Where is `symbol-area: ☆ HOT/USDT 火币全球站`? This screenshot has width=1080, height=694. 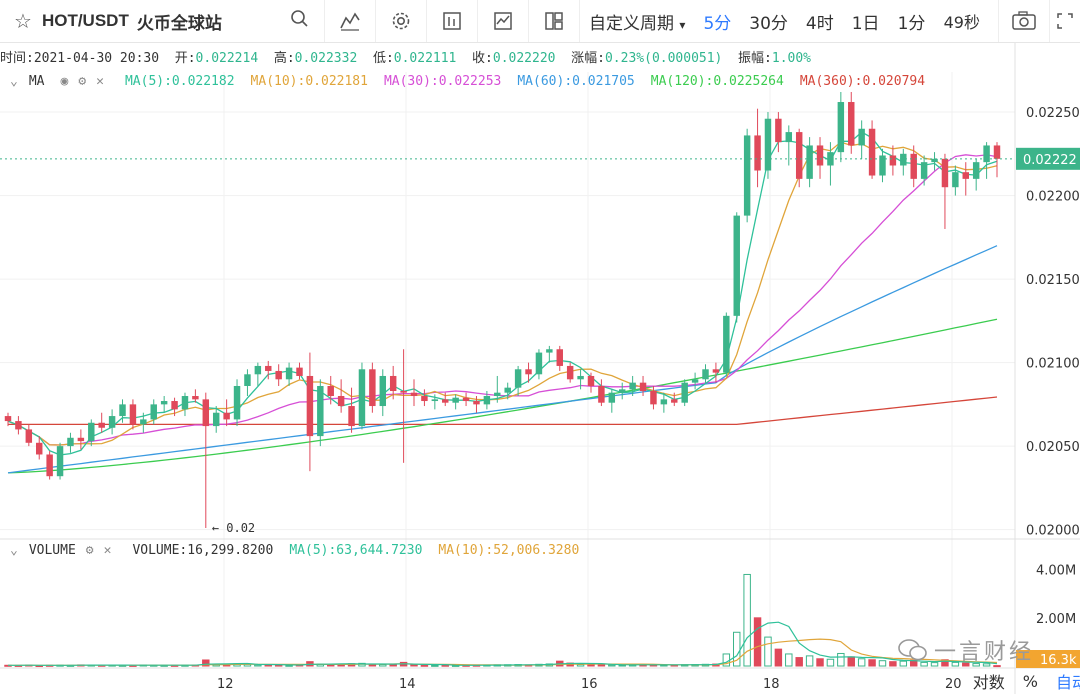
symbol-area: ☆ HOT/USDT 火币全球站 is located at coordinates (162, 21).